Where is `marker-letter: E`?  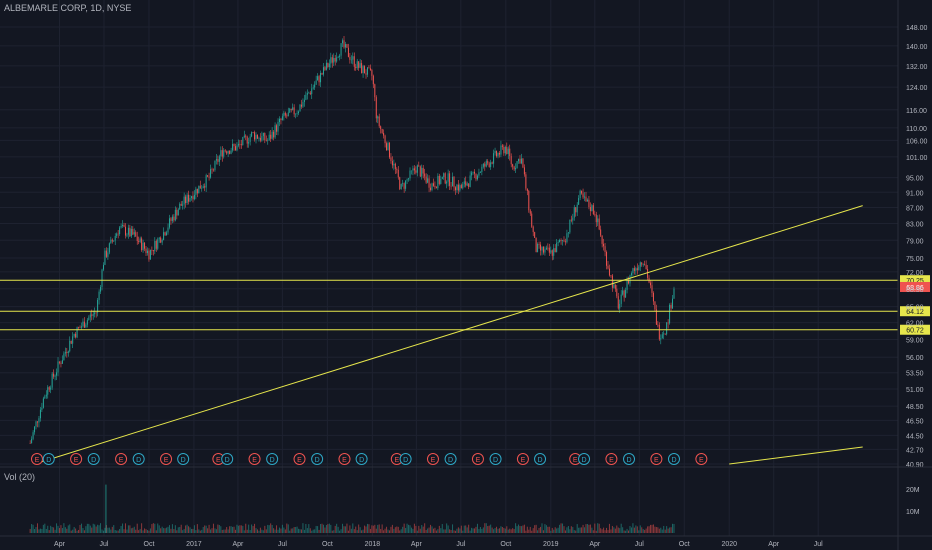 marker-letter: E is located at coordinates (396, 460).